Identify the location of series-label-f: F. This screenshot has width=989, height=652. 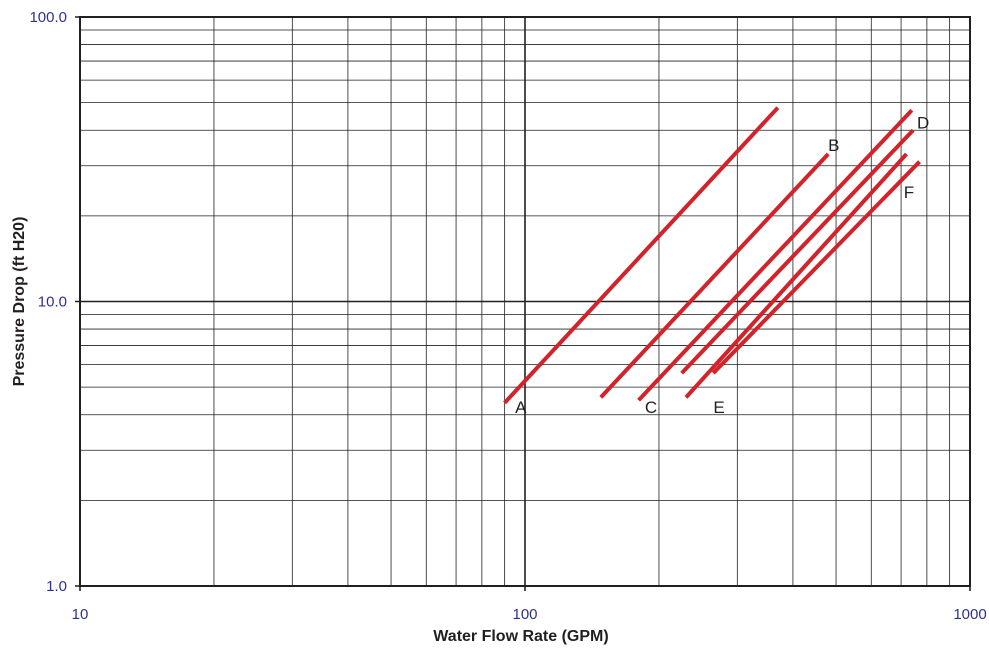
(909, 192).